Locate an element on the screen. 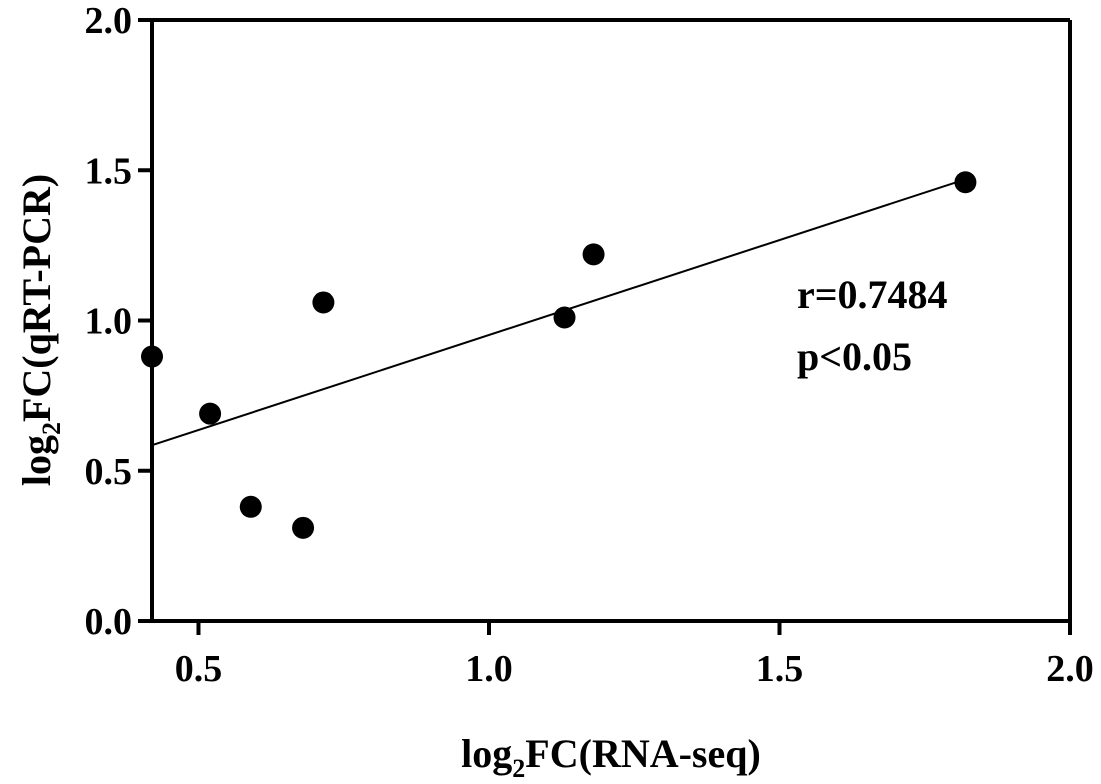 The width and height of the screenshot is (1101, 784). y-tick-label: 1.0 is located at coordinates (109, 322).